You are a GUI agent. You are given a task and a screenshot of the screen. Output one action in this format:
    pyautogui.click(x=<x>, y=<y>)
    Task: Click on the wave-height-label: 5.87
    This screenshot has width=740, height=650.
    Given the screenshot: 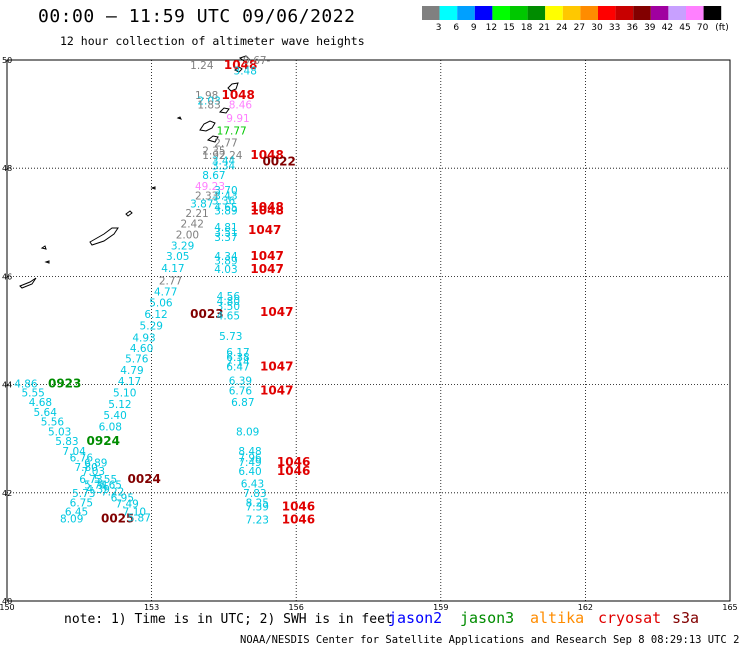 What is the action you would take?
    pyautogui.click(x=139, y=518)
    